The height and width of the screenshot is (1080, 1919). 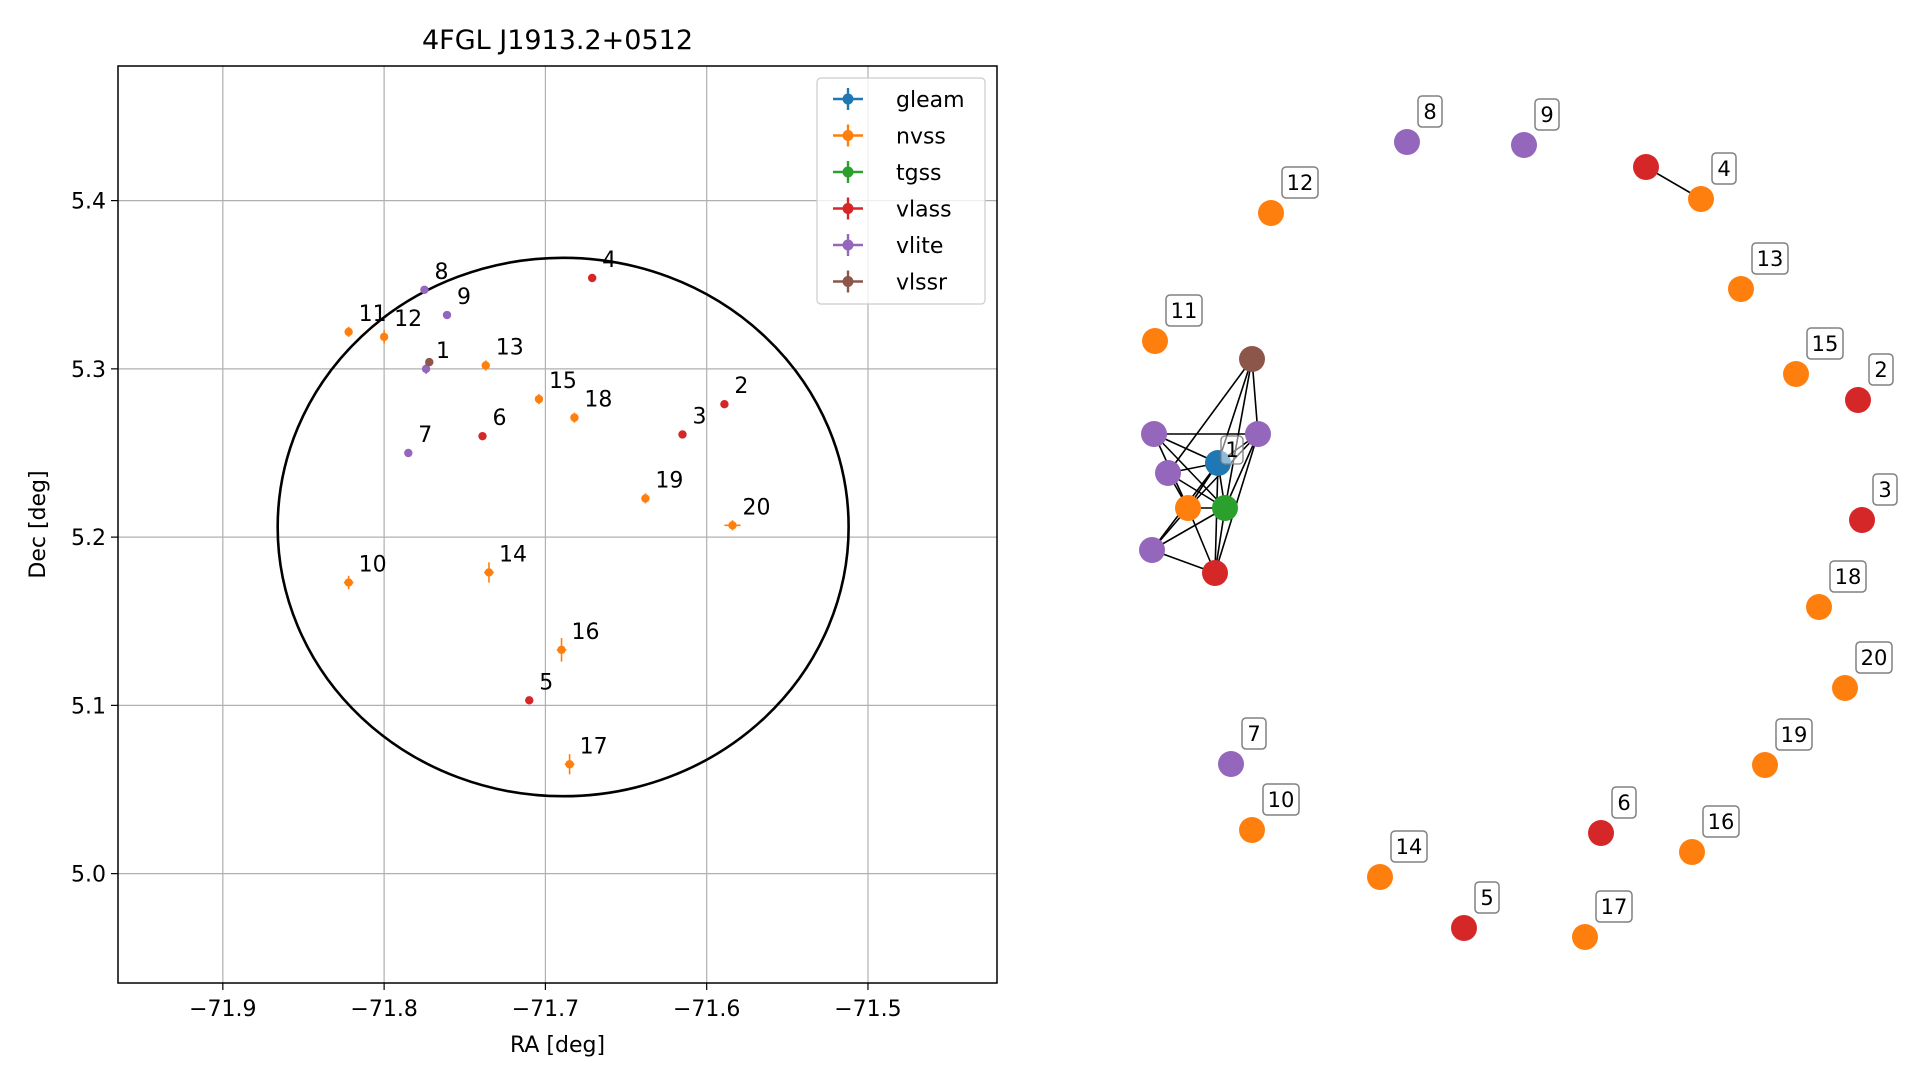 What do you see at coordinates (88, 202) in the screenshot?
I see `y-tick-label: 5.4` at bounding box center [88, 202].